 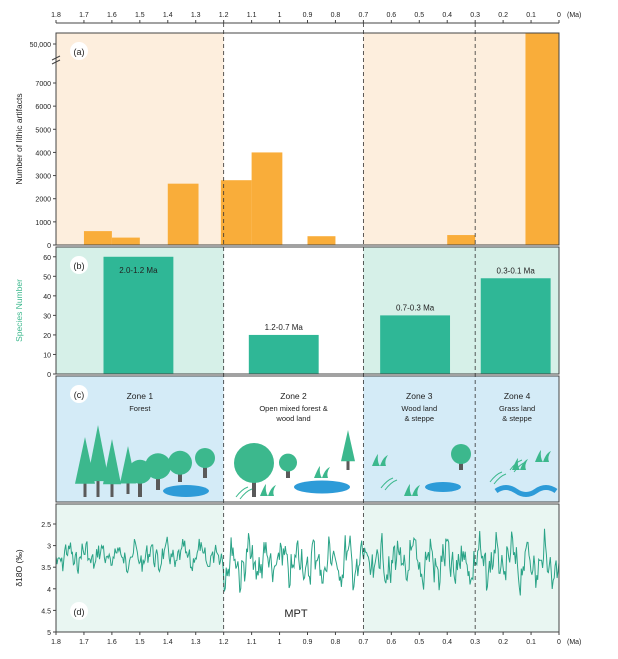 What do you see at coordinates (43, 200) in the screenshot?
I see `panel-a-ytick-label: 2000` at bounding box center [43, 200].